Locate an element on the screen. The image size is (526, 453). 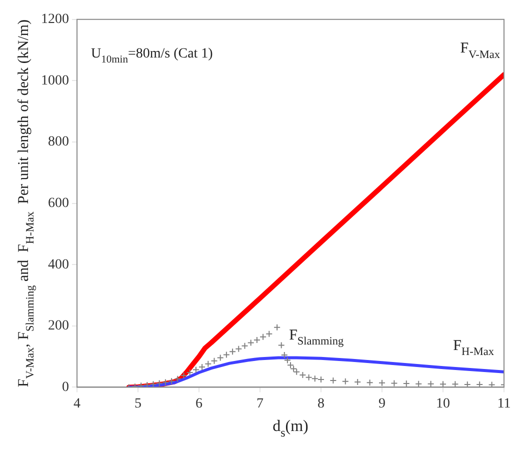
y-tick-label: 0 is located at coordinates (65, 387).